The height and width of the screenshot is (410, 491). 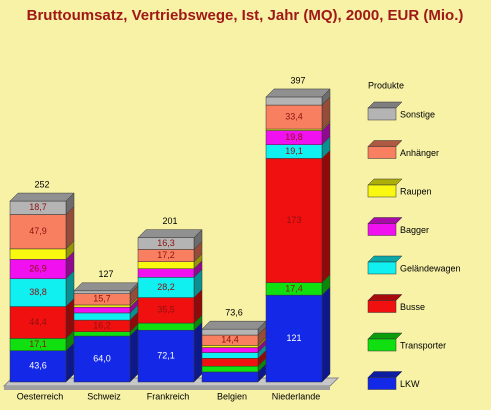 I want to click on total-label: 127, so click(x=105, y=274).